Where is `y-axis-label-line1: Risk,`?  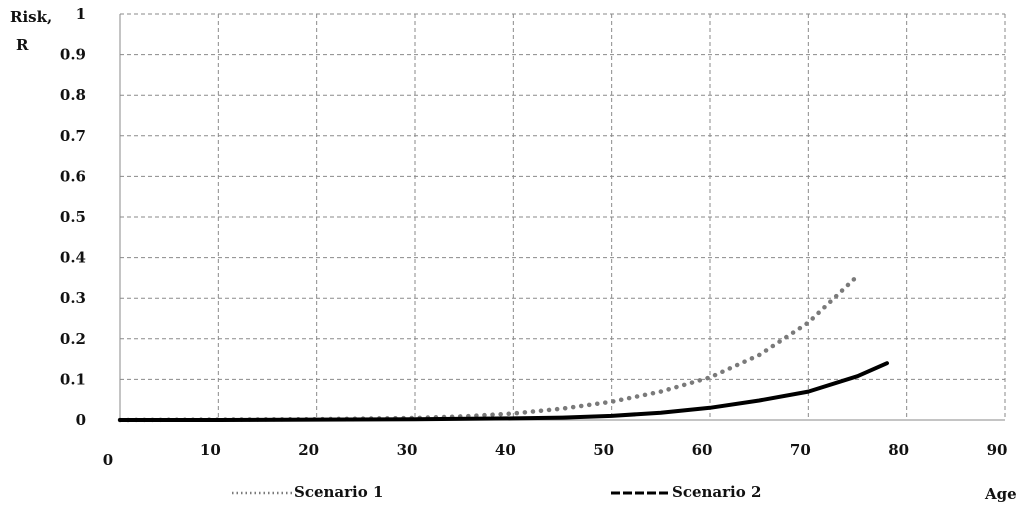
y-axis-label-line1: Risk, is located at coordinates (31, 17).